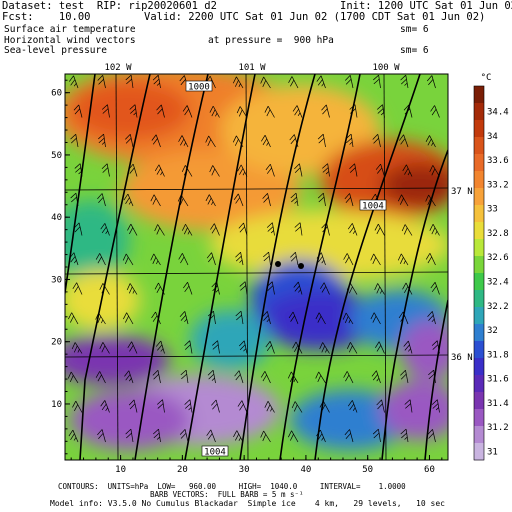 The image size is (512, 512). I want to click on y-axis: 60 50 40 30 20 10, so click(60, 267).